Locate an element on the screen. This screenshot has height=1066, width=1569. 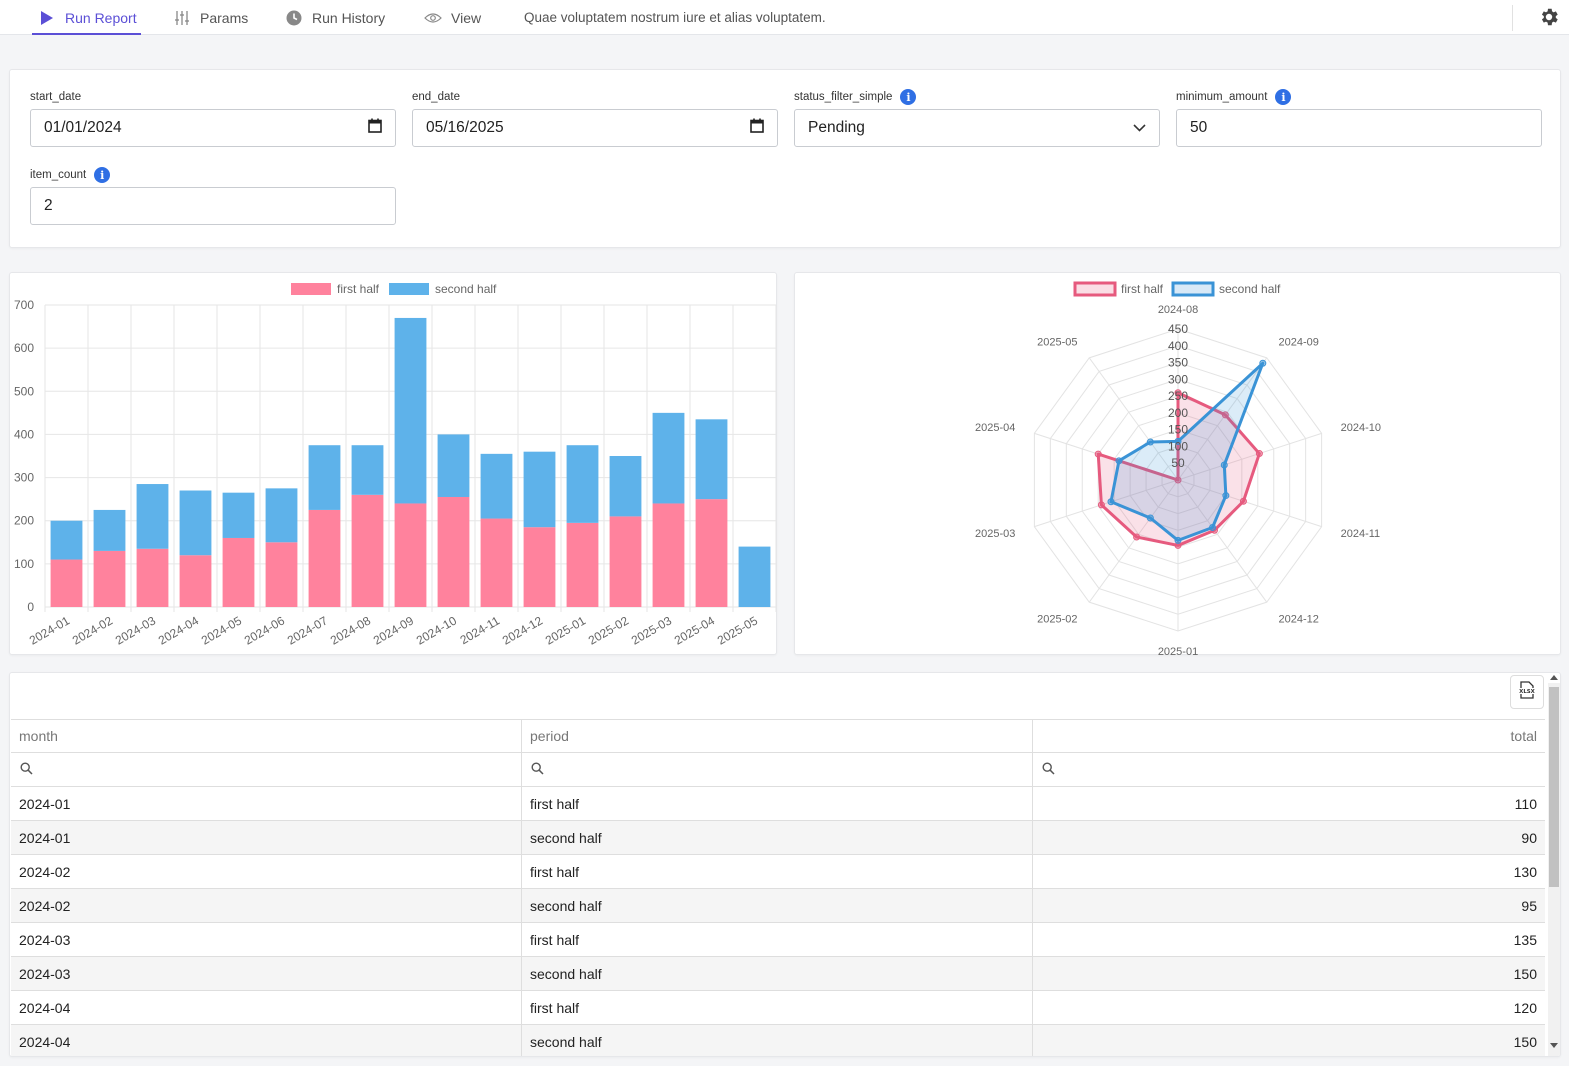
minimum-amount-field: minimum_amount i 50 is located at coordinates (1359, 118).